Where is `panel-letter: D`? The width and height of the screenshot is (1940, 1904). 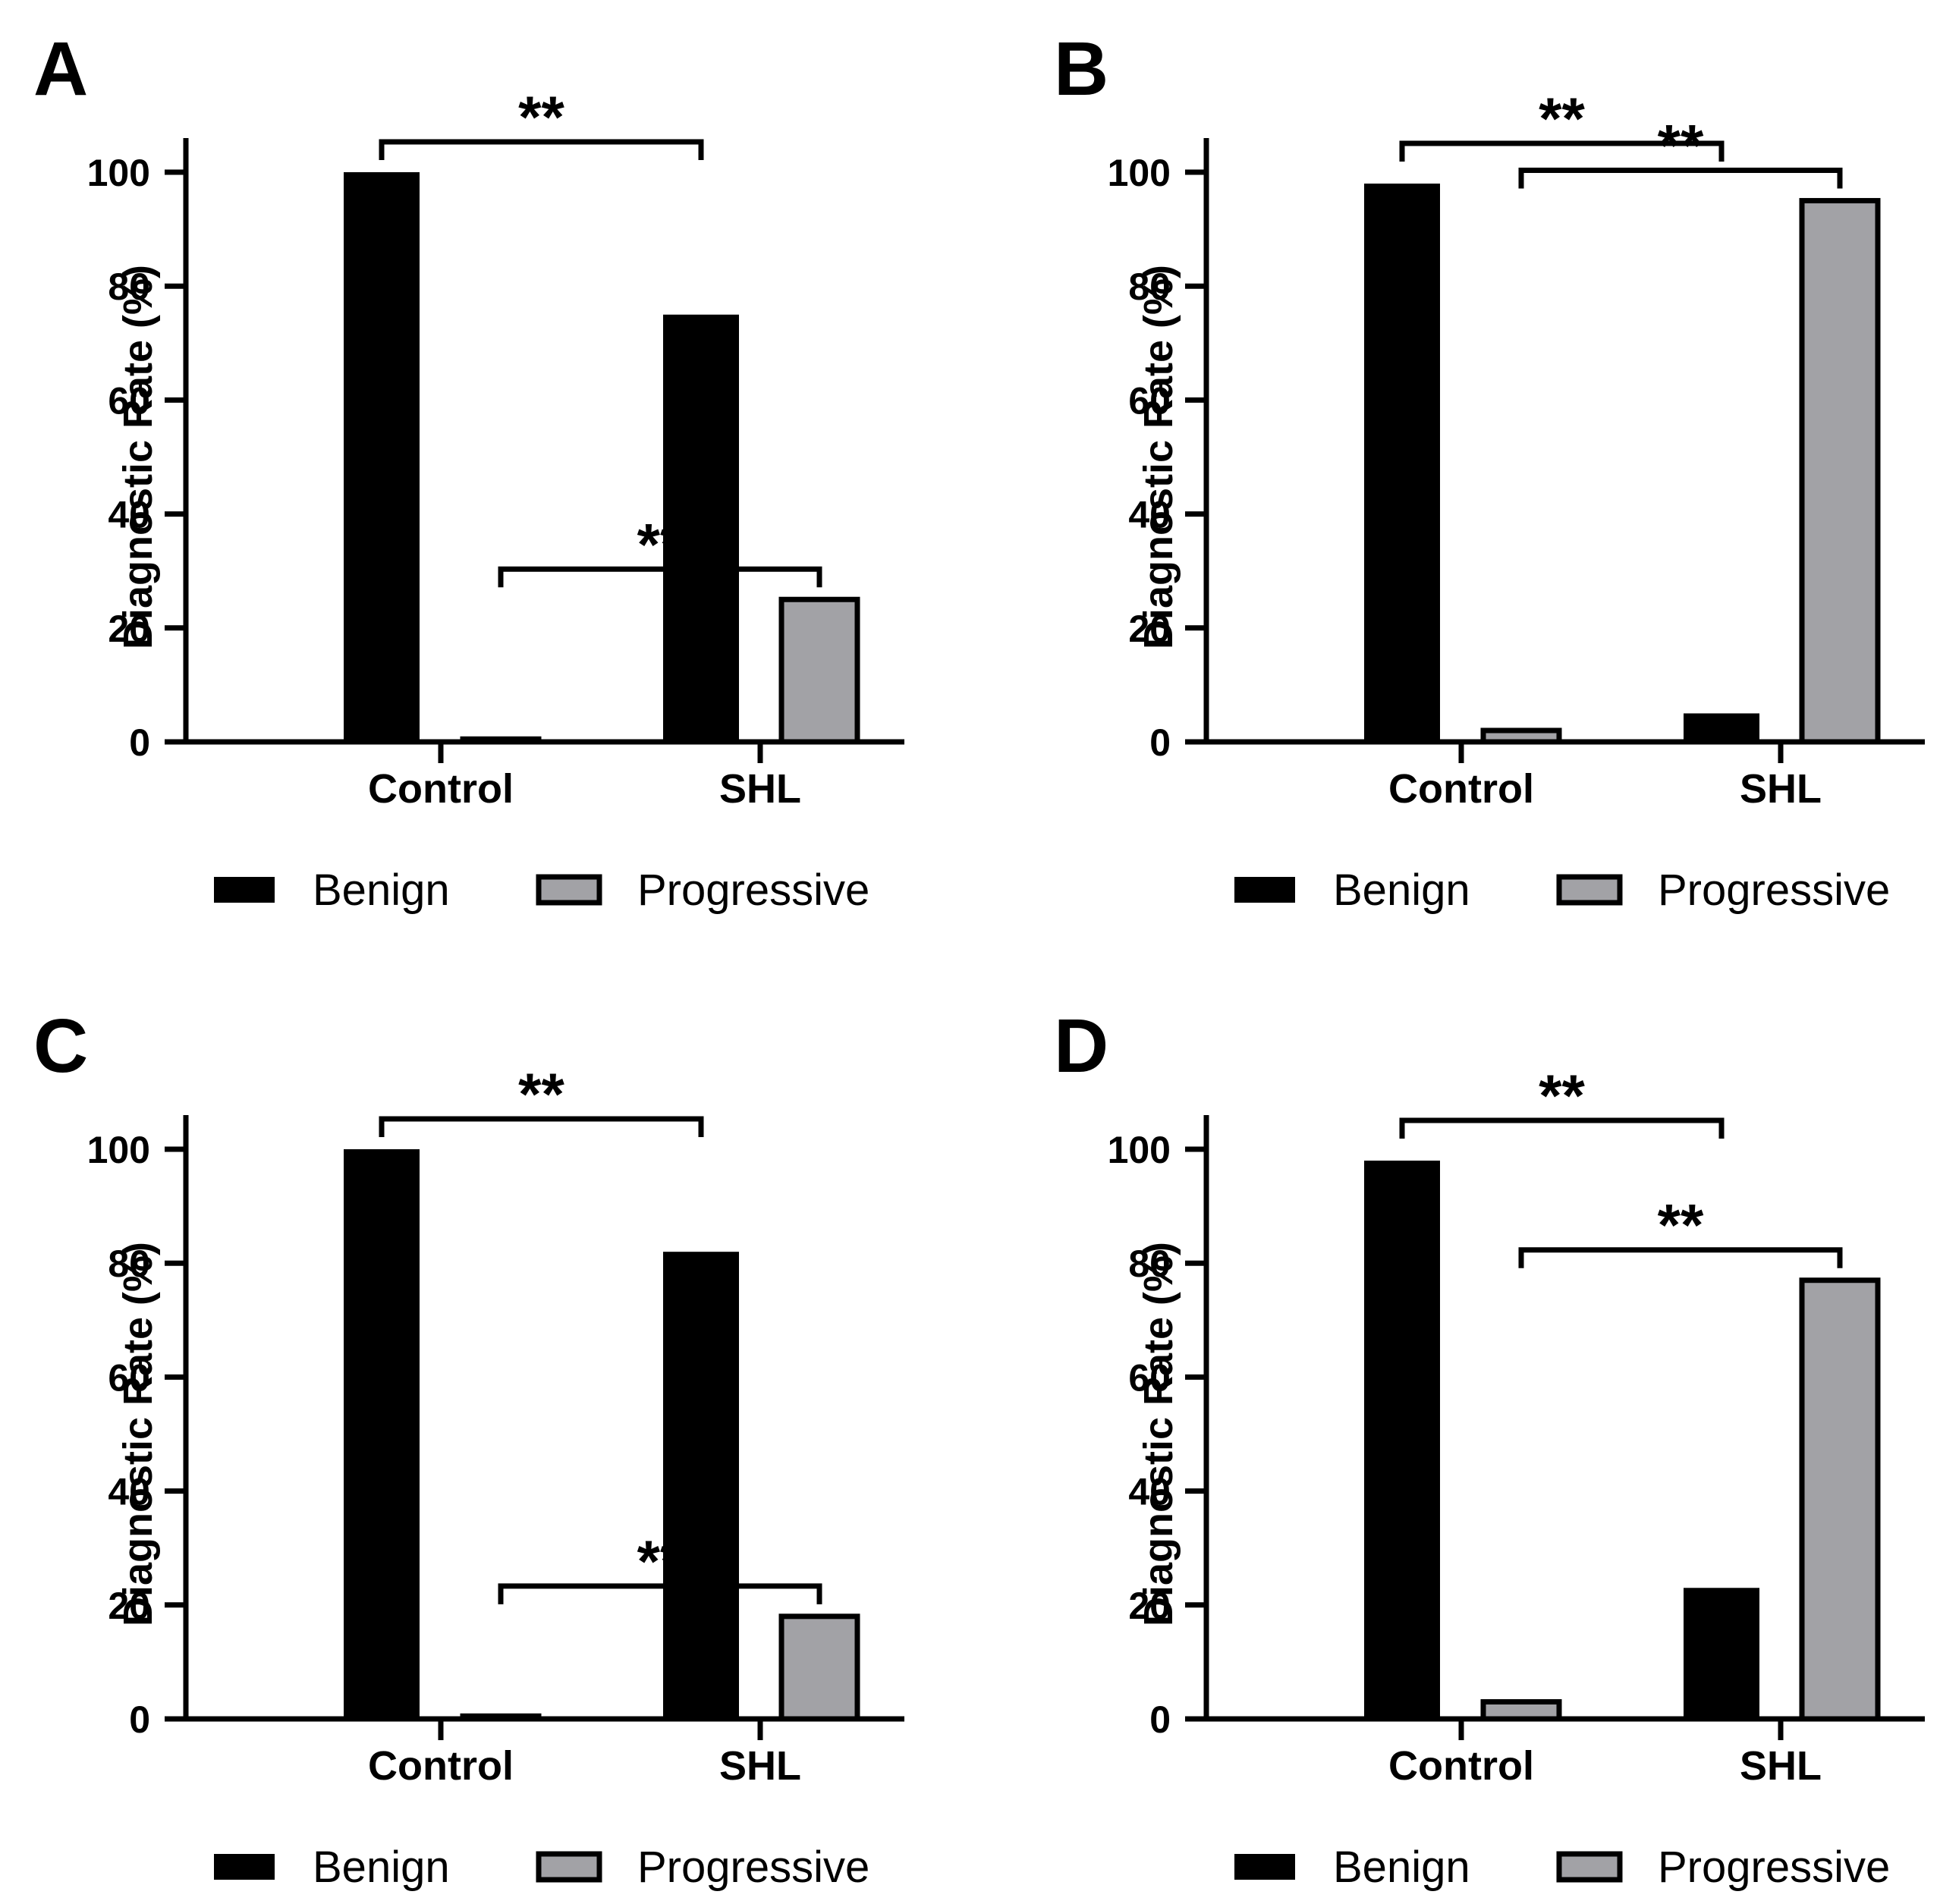 panel-letter: D is located at coordinates (1081, 1046).